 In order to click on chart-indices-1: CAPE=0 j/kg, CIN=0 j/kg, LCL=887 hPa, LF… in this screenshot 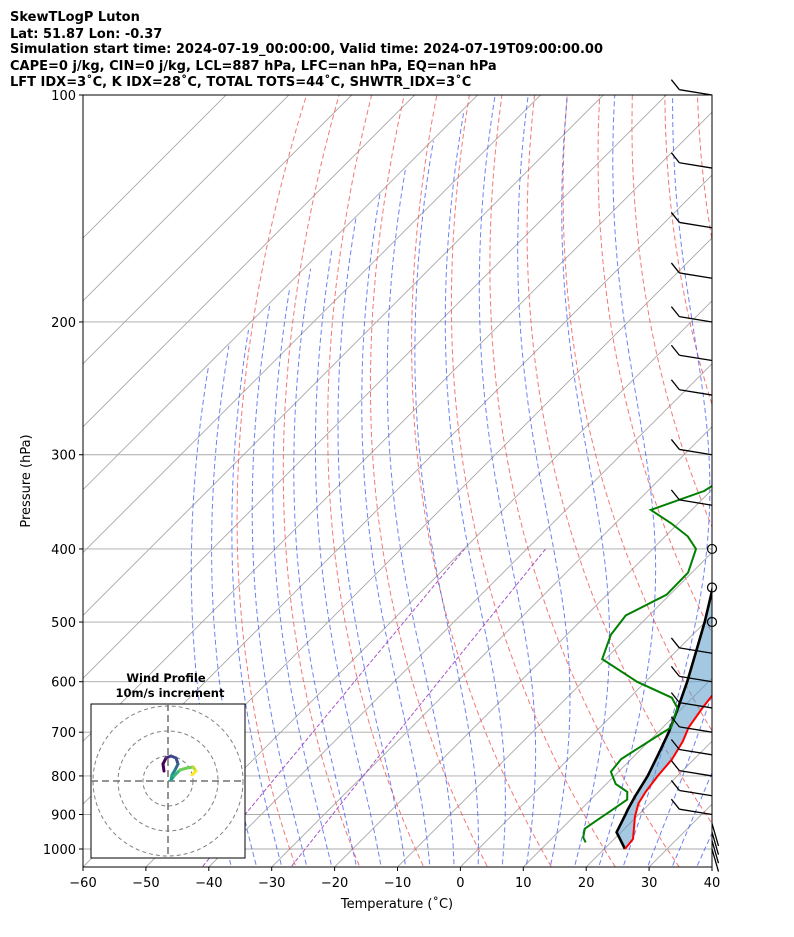, I will do `click(253, 66)`.